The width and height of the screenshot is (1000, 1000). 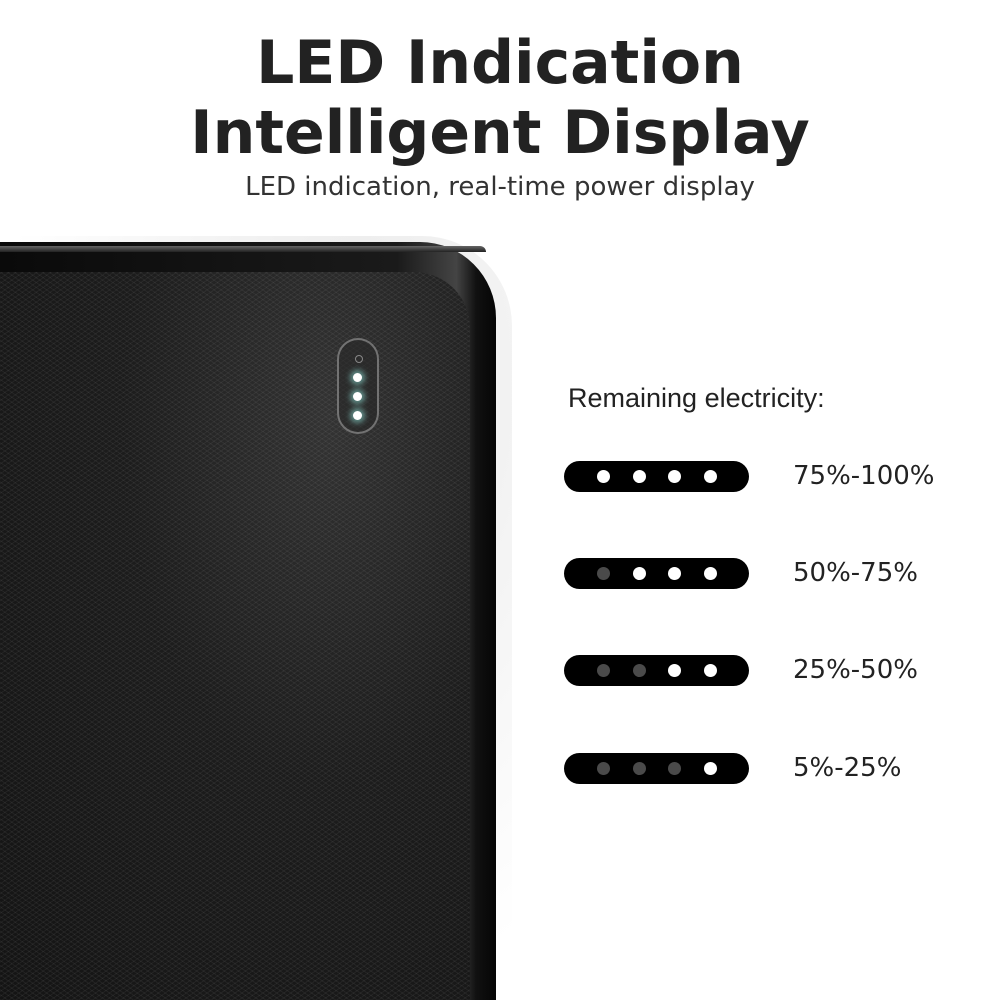 What do you see at coordinates (696, 398) in the screenshot?
I see `legend-heading: Remaining electricity:` at bounding box center [696, 398].